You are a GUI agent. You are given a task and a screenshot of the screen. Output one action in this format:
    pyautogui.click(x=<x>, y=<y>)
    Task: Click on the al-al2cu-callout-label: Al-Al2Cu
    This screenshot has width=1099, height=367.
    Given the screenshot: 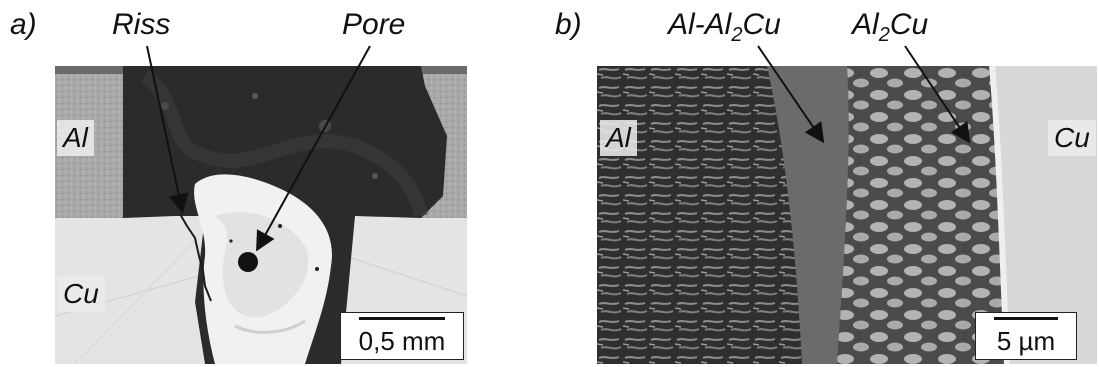 What is the action you would take?
    pyautogui.click(x=724, y=27)
    